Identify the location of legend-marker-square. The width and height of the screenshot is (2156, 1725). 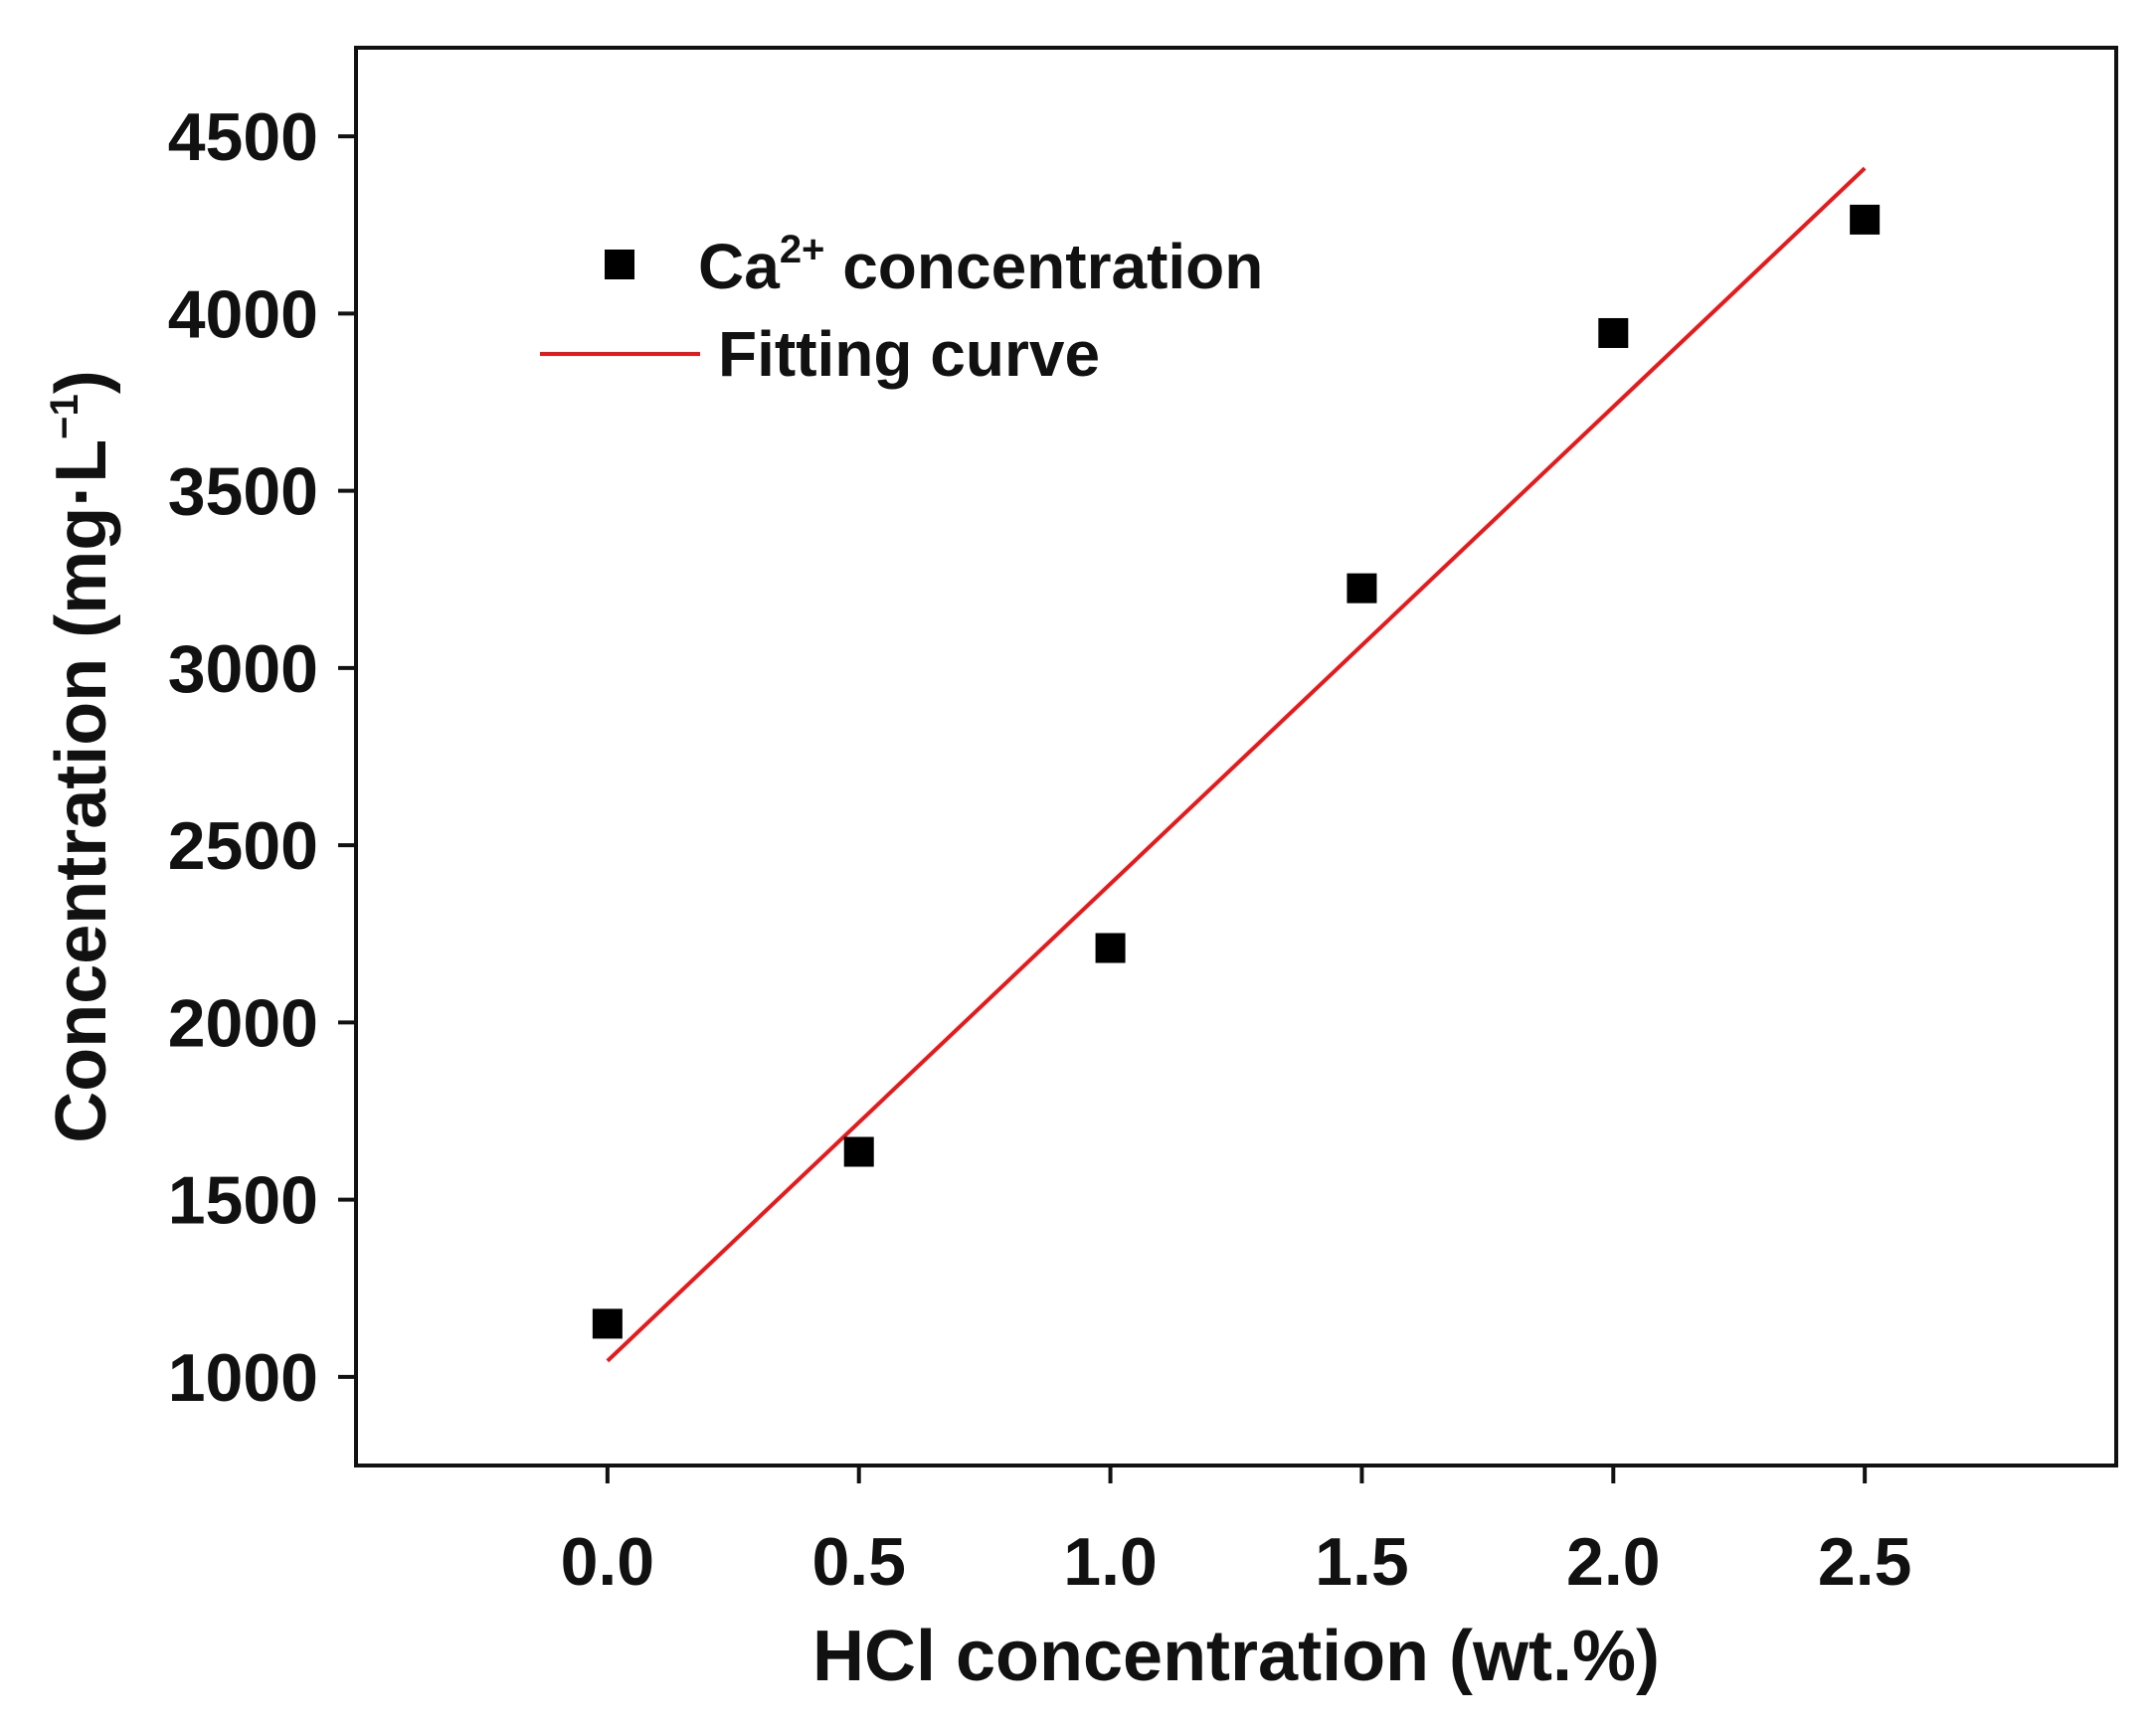
(619, 264).